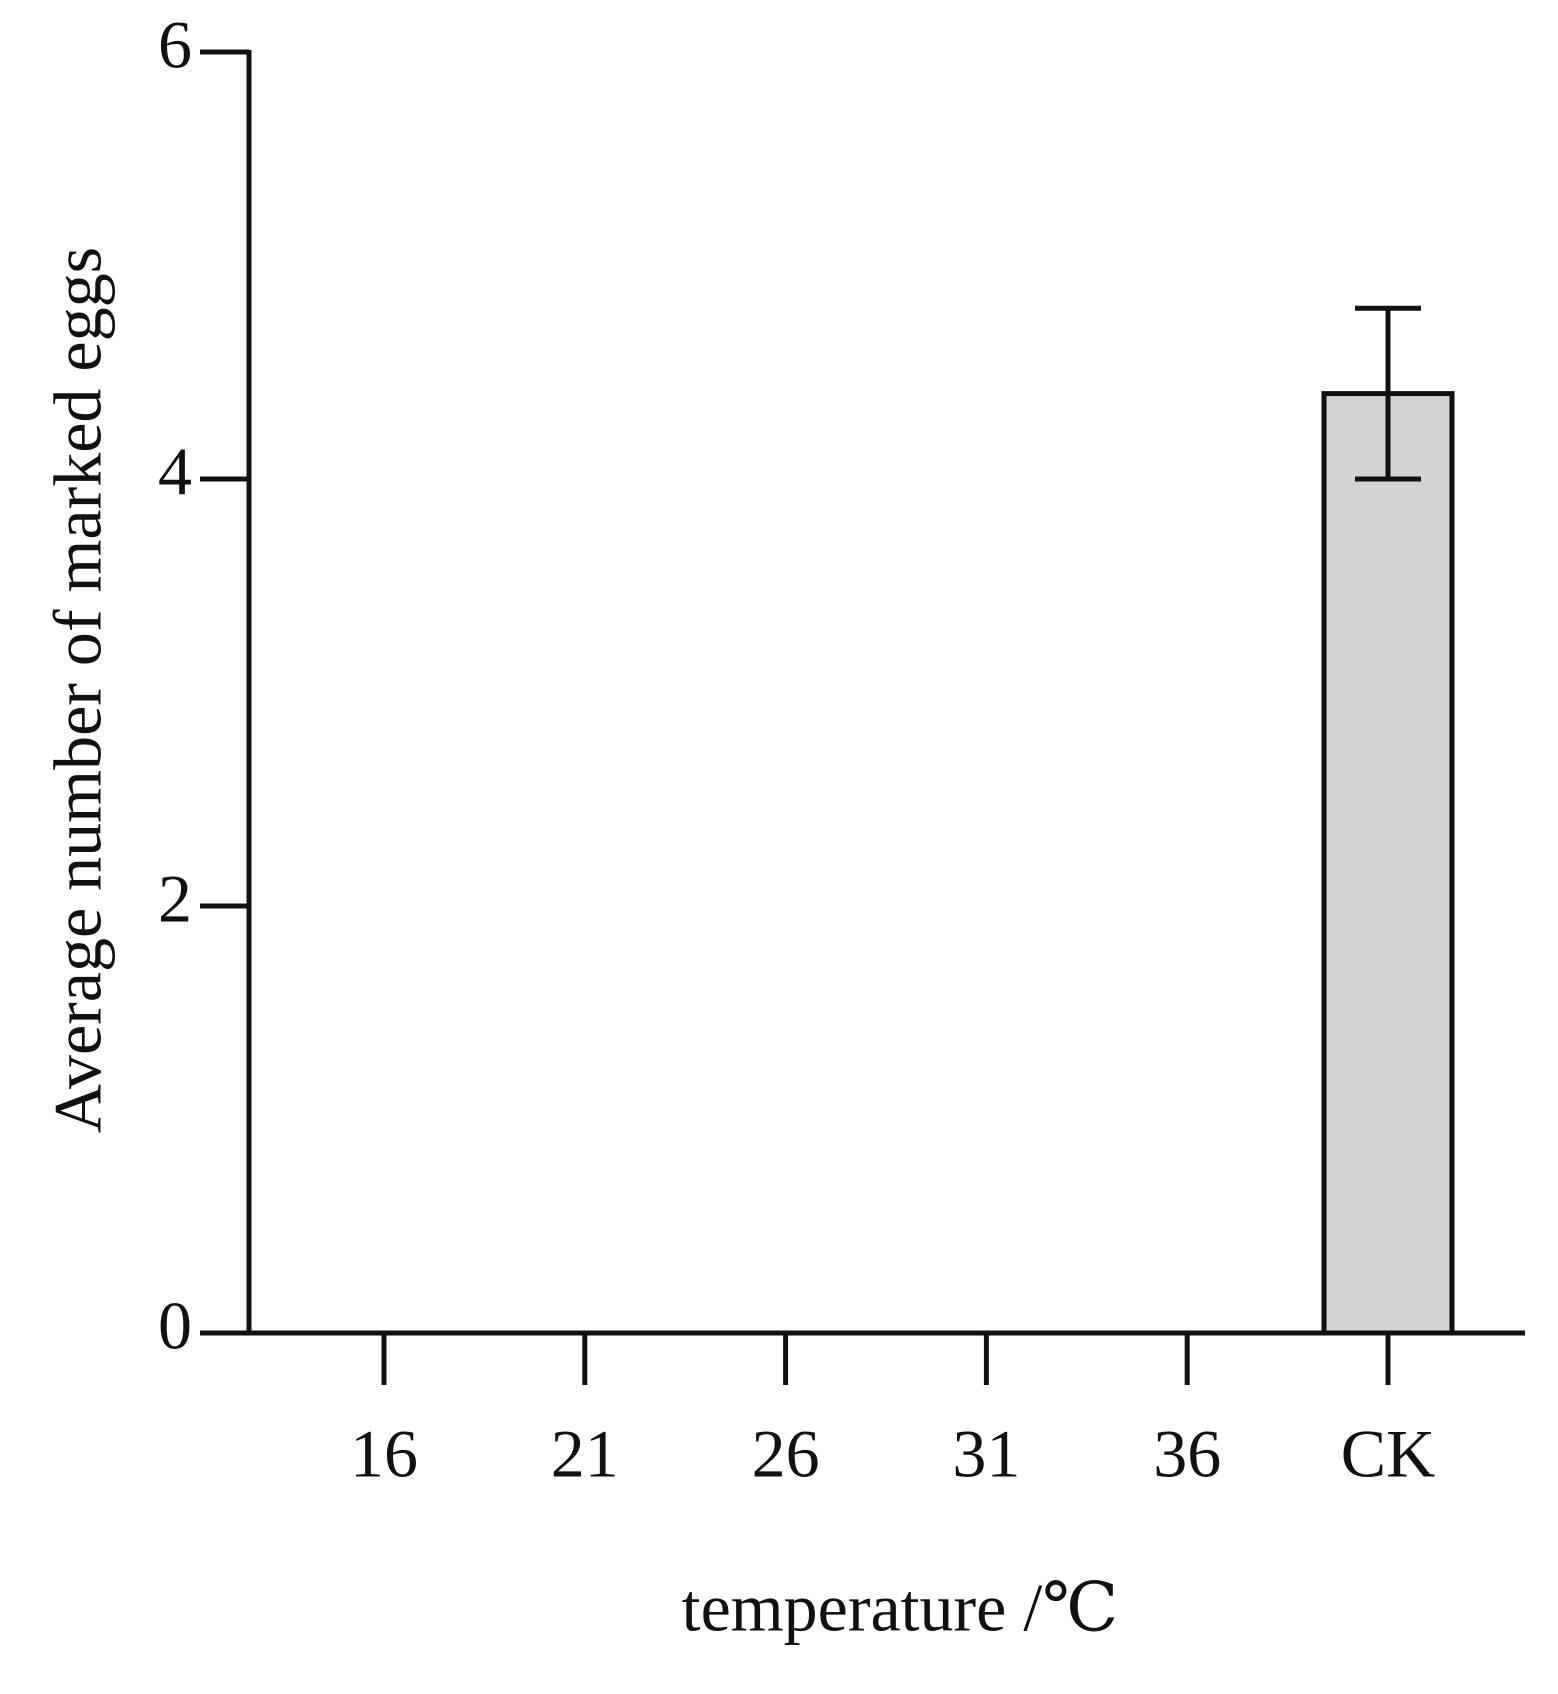  What do you see at coordinates (1388, 1454) in the screenshot?
I see `x-tick-label: CK` at bounding box center [1388, 1454].